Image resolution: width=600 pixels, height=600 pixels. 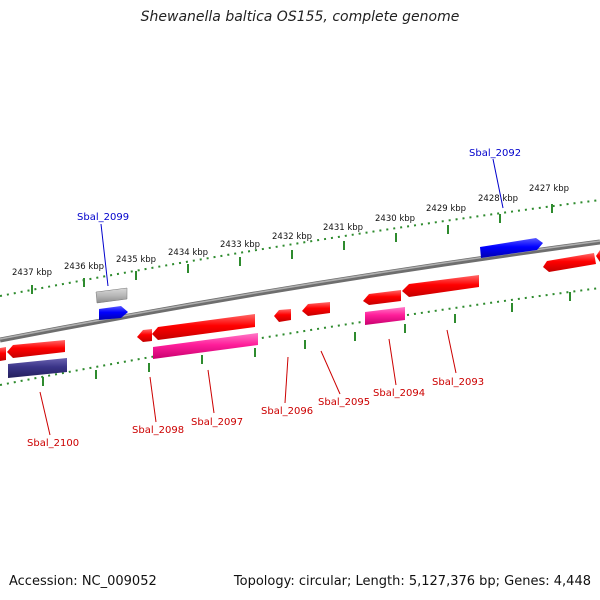 I want to click on major-ticks, so click(x=292, y=249).